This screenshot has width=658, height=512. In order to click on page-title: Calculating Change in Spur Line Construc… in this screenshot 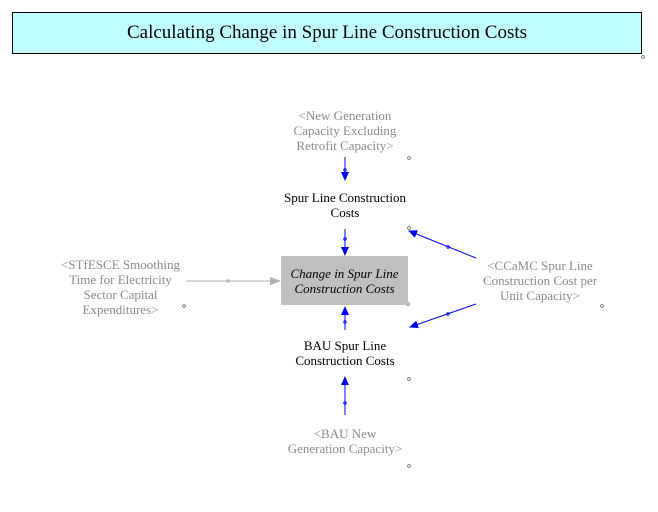, I will do `click(327, 33)`.